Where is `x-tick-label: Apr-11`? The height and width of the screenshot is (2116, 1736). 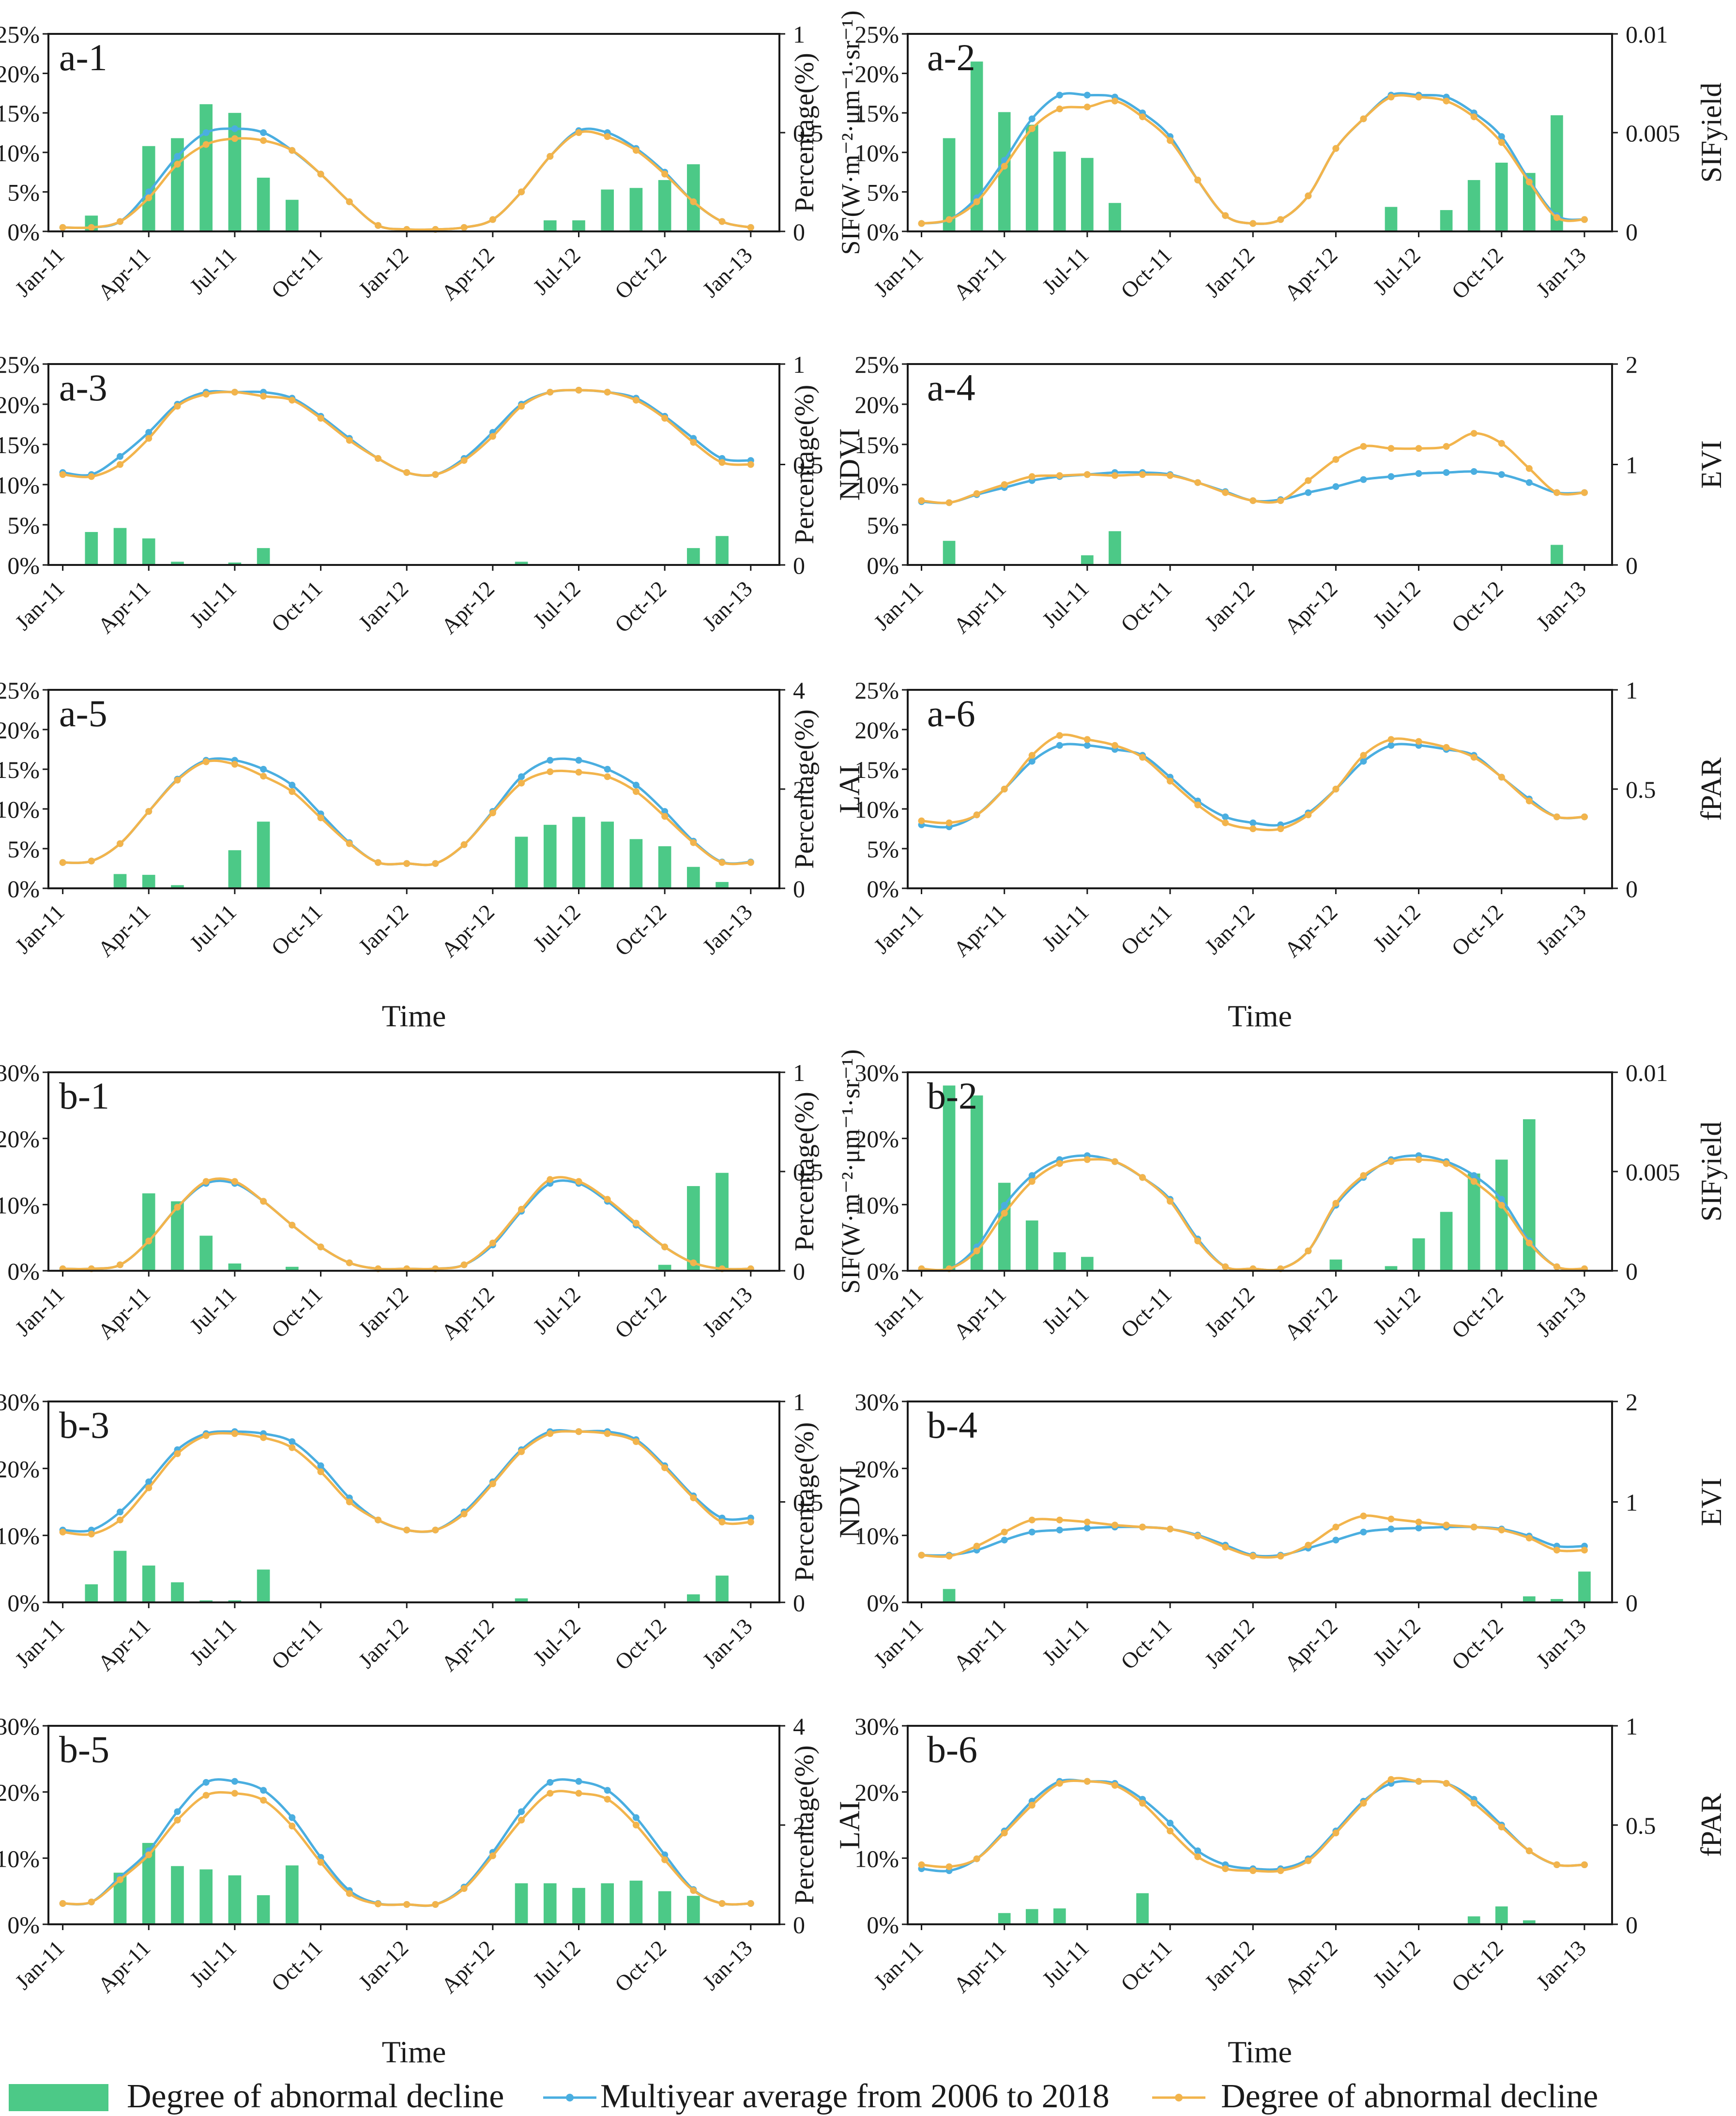
x-tick-label: Apr-11 is located at coordinates (980, 273).